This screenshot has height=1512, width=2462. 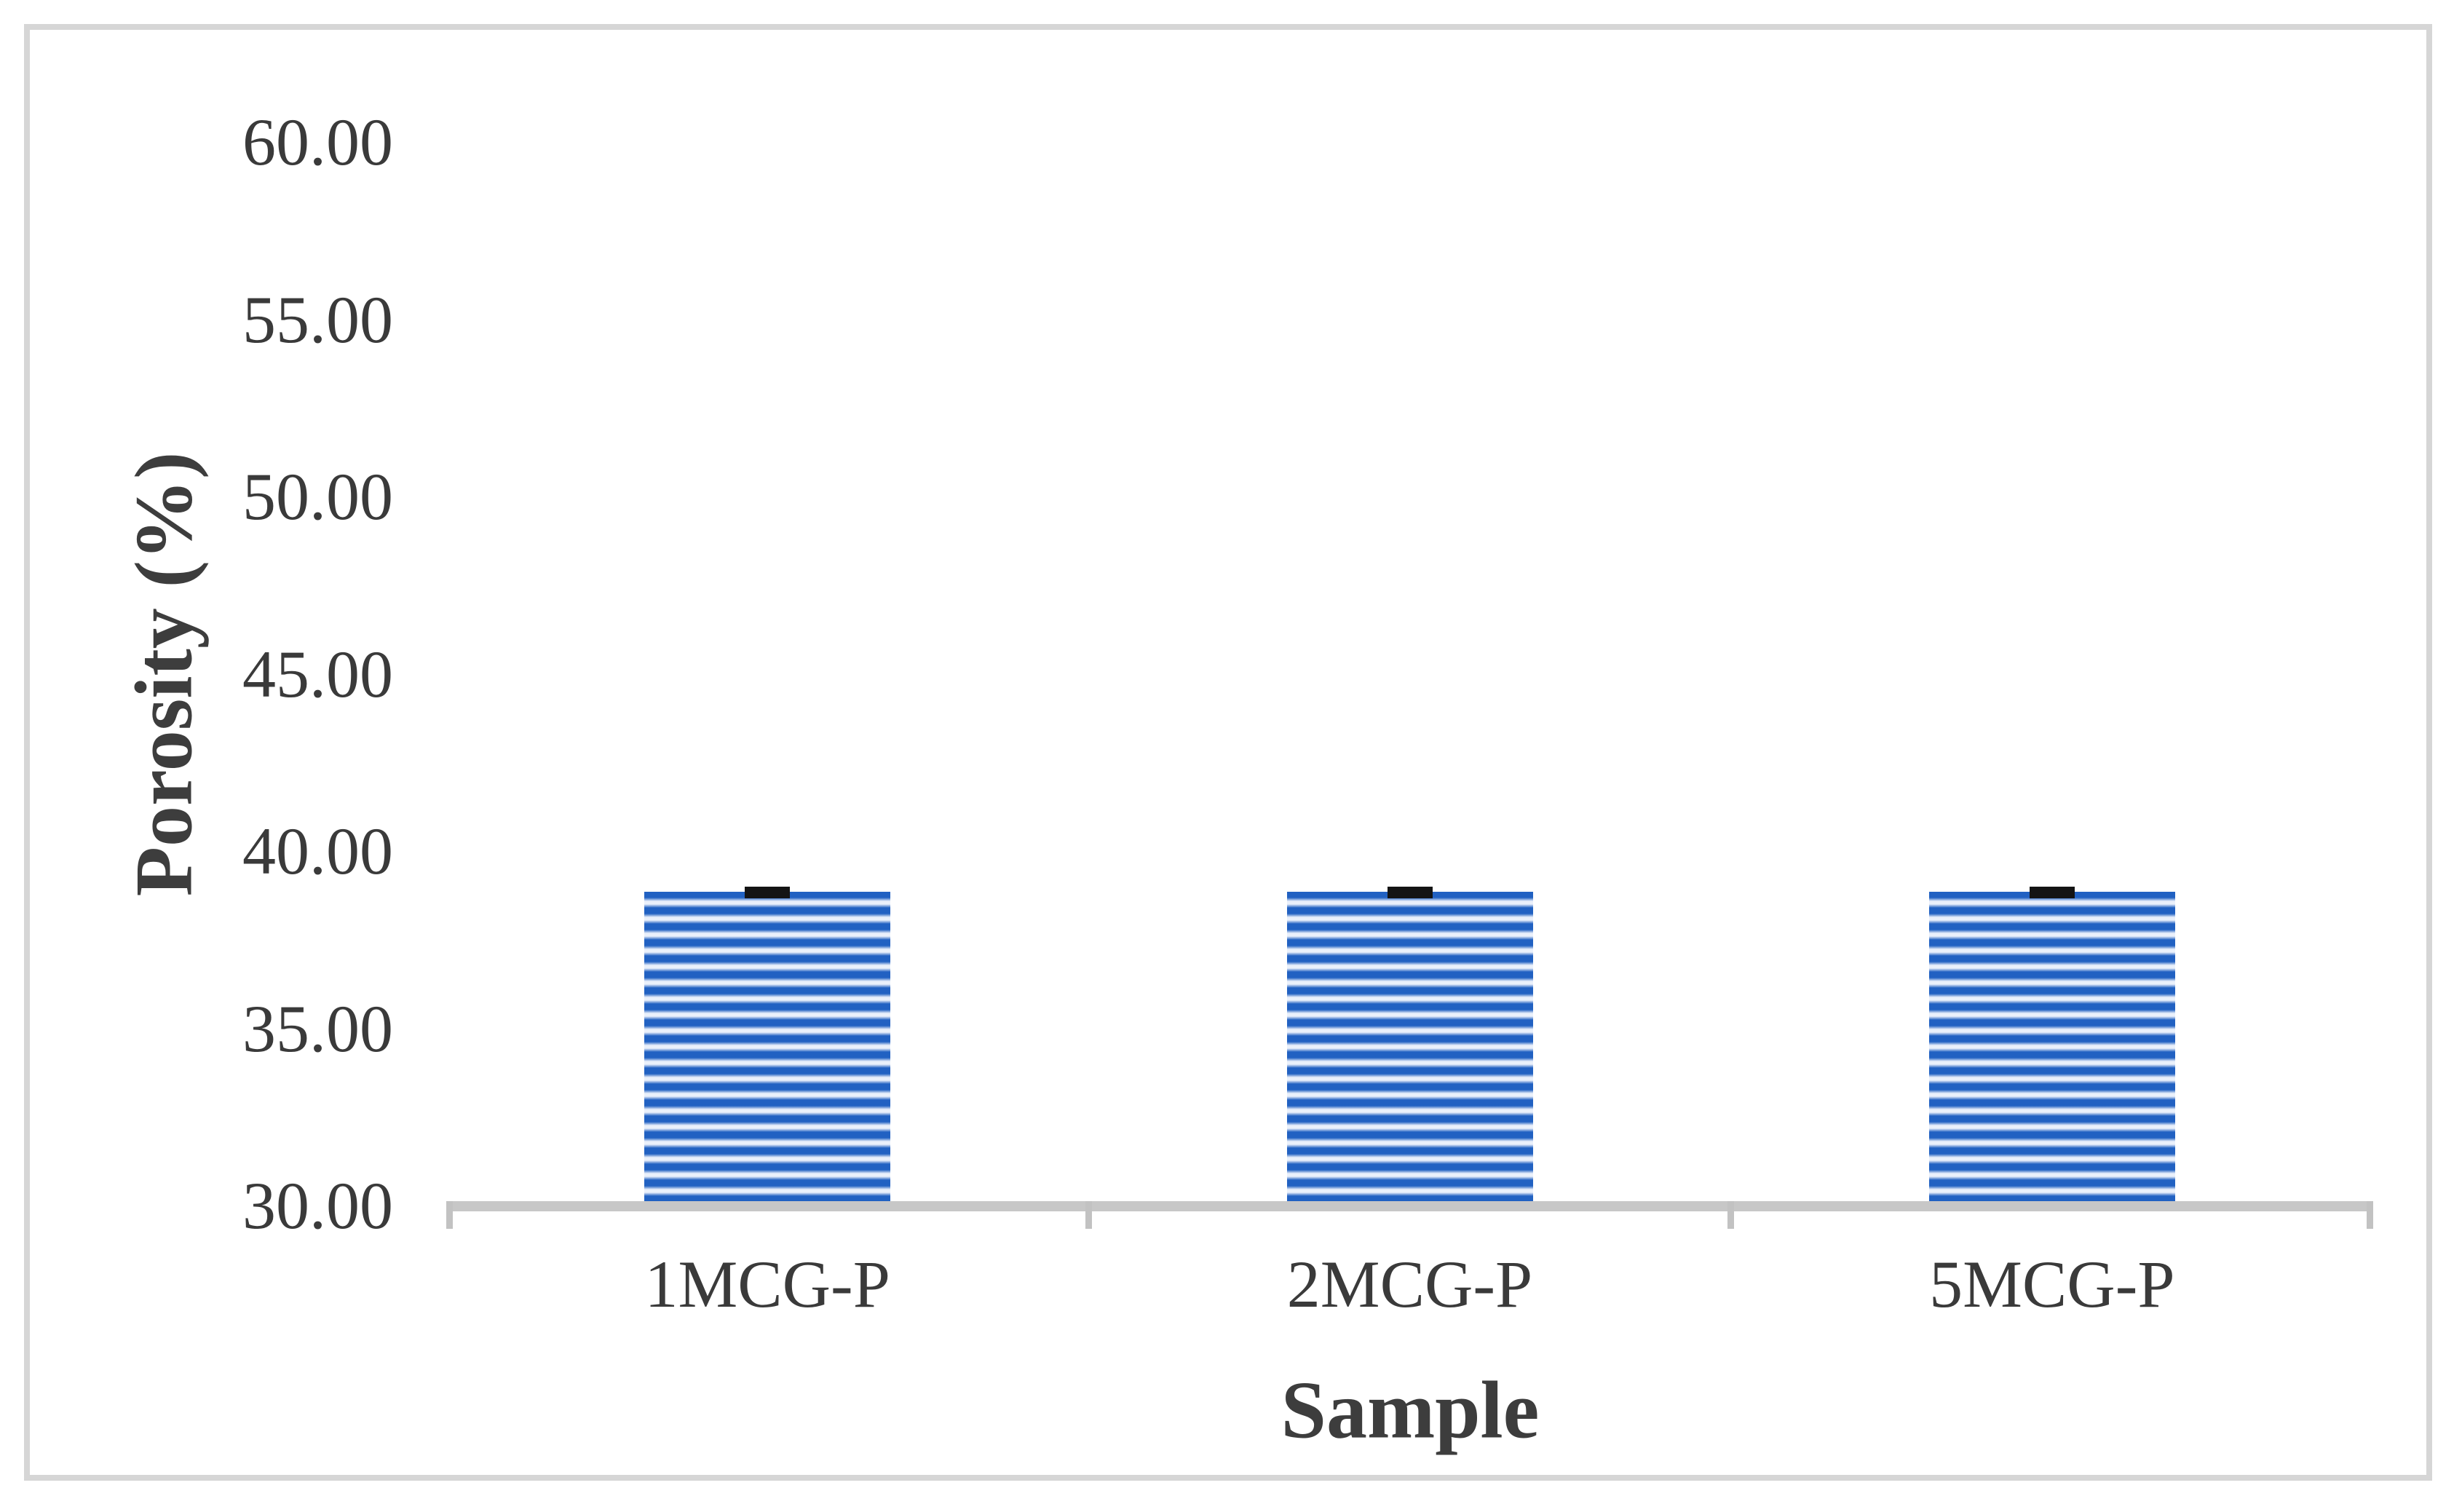 What do you see at coordinates (317, 319) in the screenshot?
I see `y-tick-label-55.00: 55.00` at bounding box center [317, 319].